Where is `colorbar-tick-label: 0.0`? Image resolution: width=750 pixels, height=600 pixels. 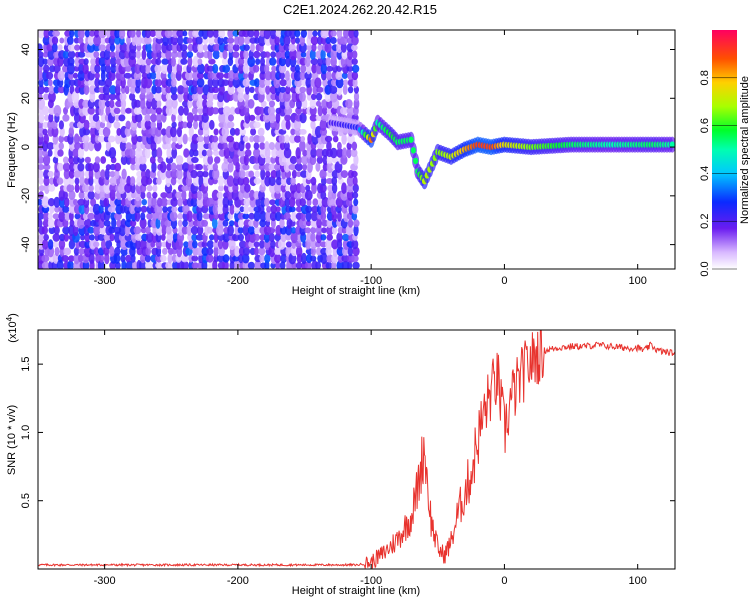 colorbar-tick-label: 0.0 is located at coordinates (705, 268).